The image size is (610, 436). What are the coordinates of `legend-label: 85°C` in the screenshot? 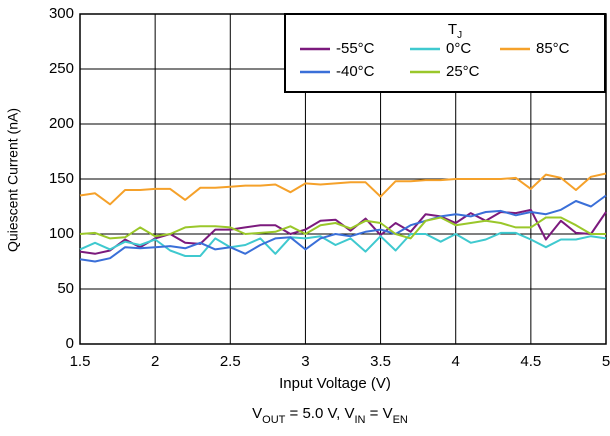 It's located at (553, 48).